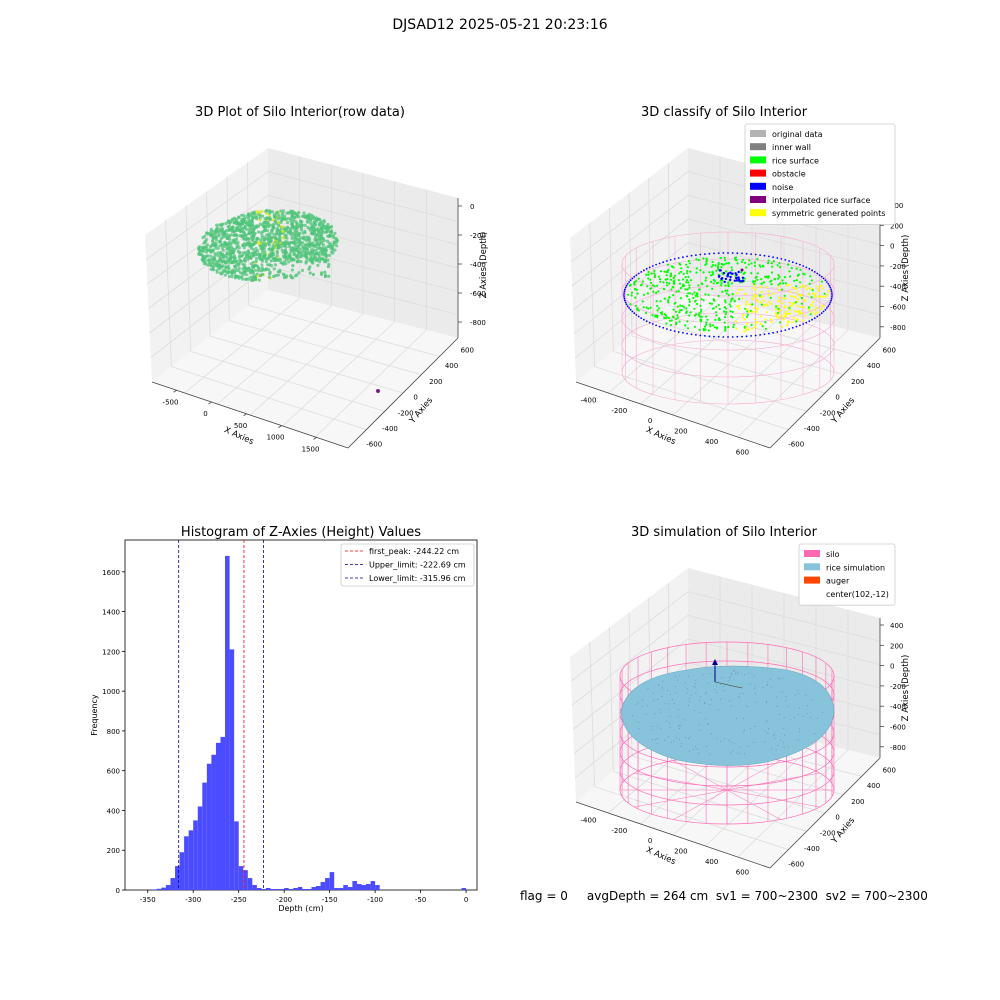 Image resolution: width=1000 pixels, height=1000 pixels. I want to click on x-tick-label: -200, so click(619, 411).